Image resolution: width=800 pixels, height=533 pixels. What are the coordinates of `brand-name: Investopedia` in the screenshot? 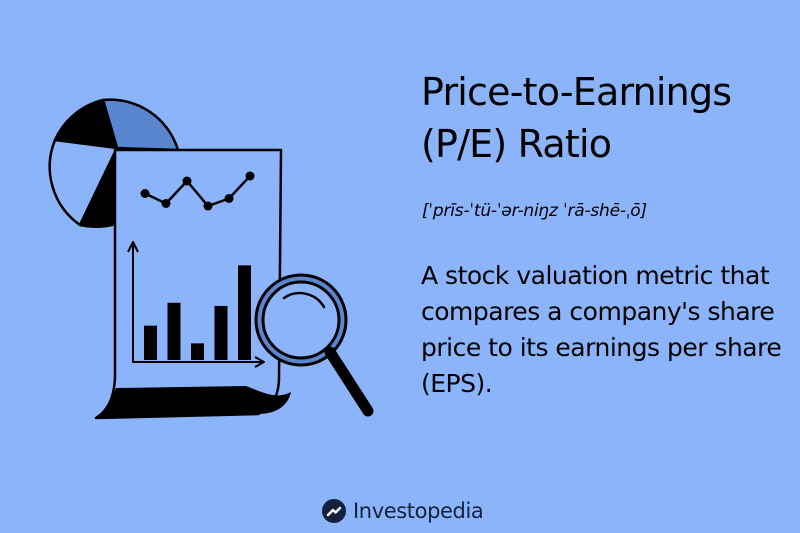 It's located at (418, 511).